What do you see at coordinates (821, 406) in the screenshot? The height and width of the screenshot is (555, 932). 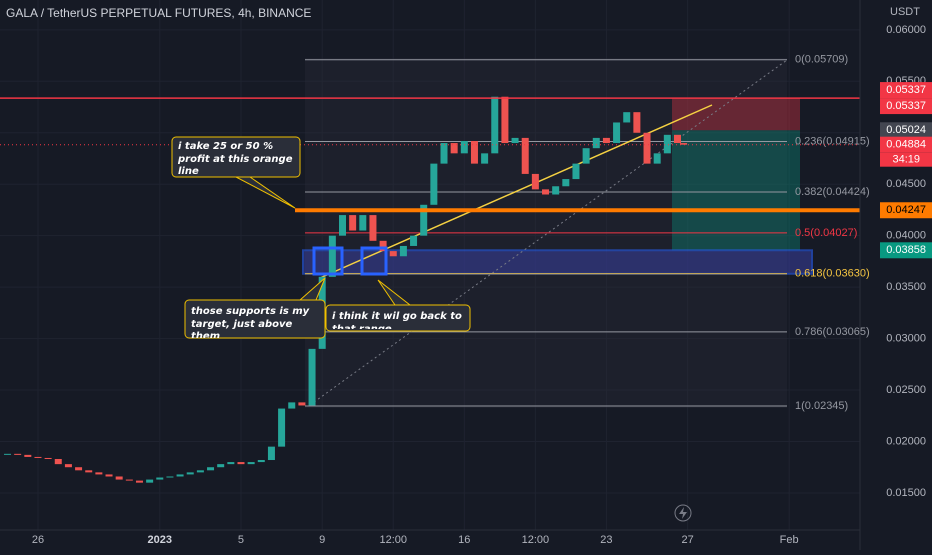 I see `fib-label: 1(0.02345)` at bounding box center [821, 406].